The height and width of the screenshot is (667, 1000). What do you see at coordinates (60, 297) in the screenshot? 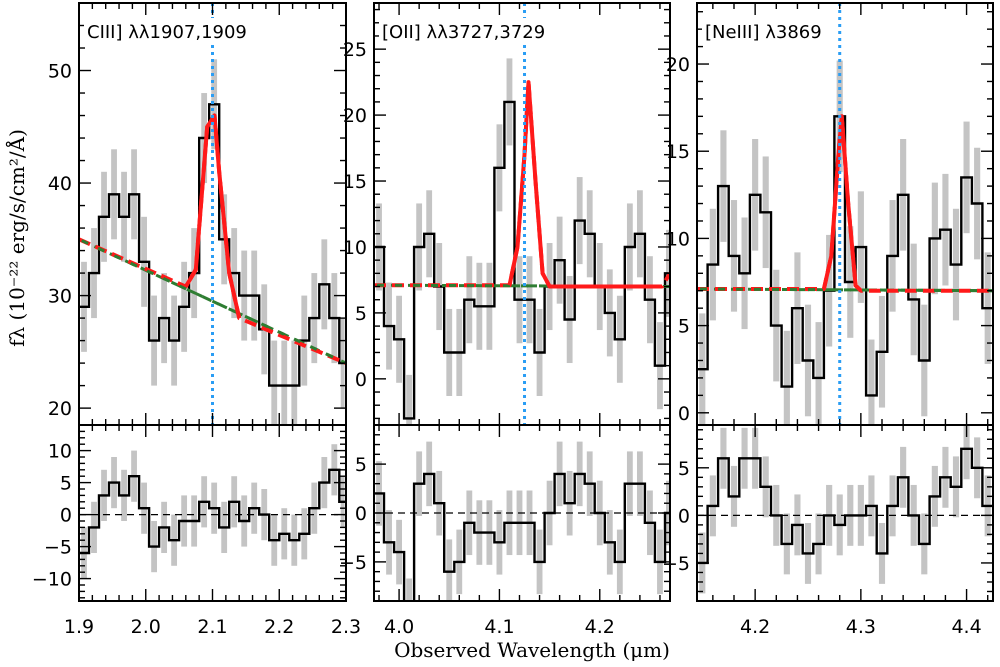
I see `y-tick-label: 30` at bounding box center [60, 297].